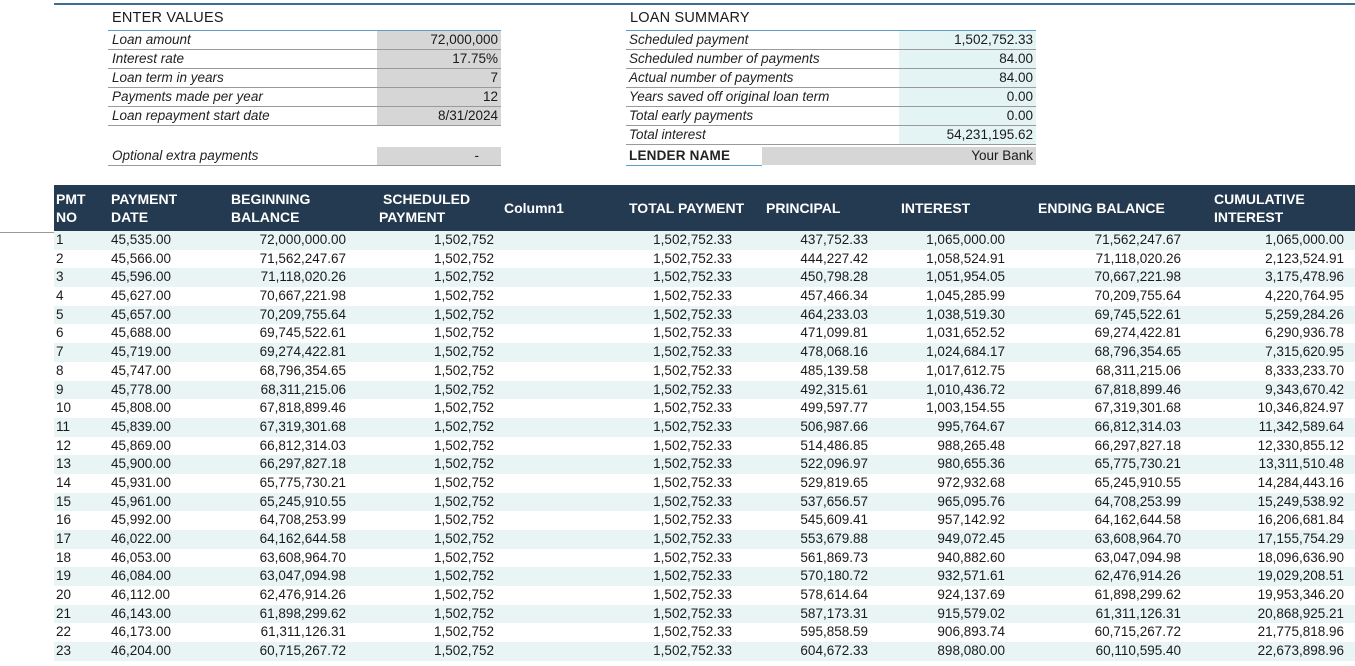 This screenshot has width=1355, height=666. I want to click on ending-balance-cell: 68,311,215.06, so click(1138, 370).